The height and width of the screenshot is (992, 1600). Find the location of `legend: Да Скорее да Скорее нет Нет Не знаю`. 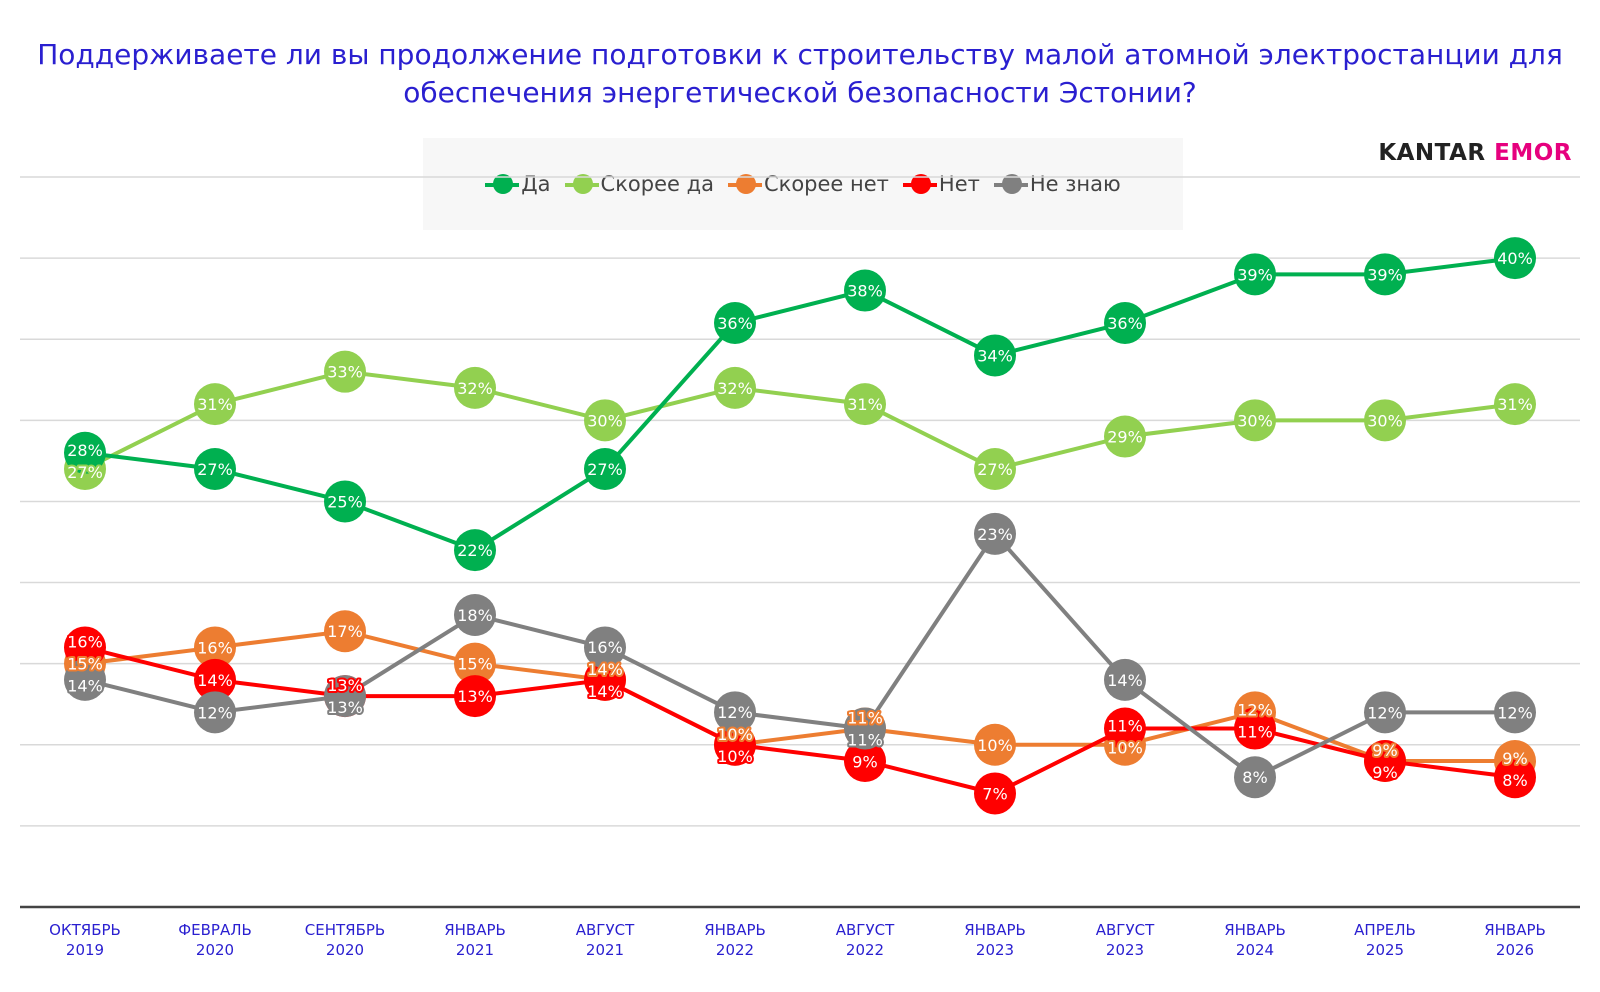

legend: Да Скорее да Скорее нет Нет Не знаю is located at coordinates (803, 184).